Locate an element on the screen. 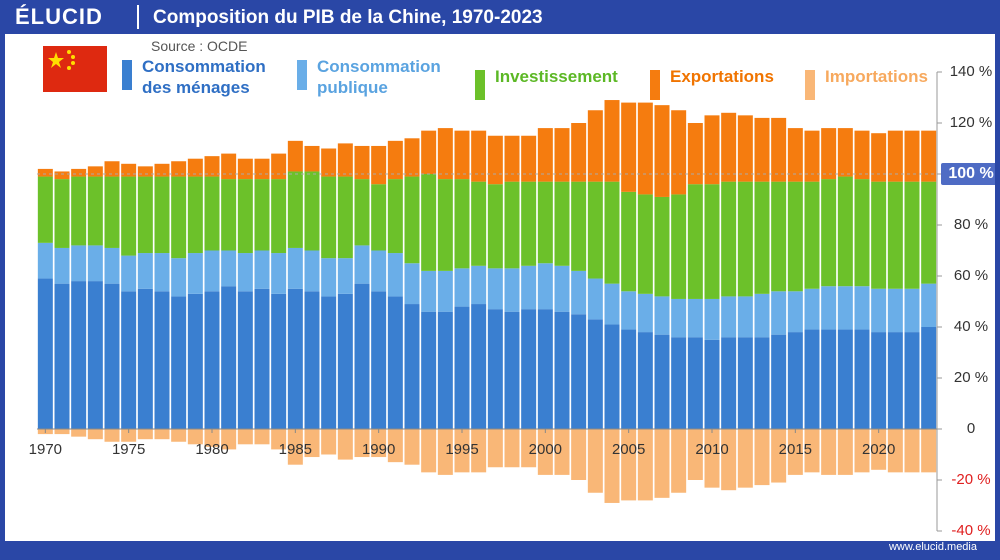 This screenshot has width=1000, height=560. legend-item: Investissement is located at coordinates (570, 83).